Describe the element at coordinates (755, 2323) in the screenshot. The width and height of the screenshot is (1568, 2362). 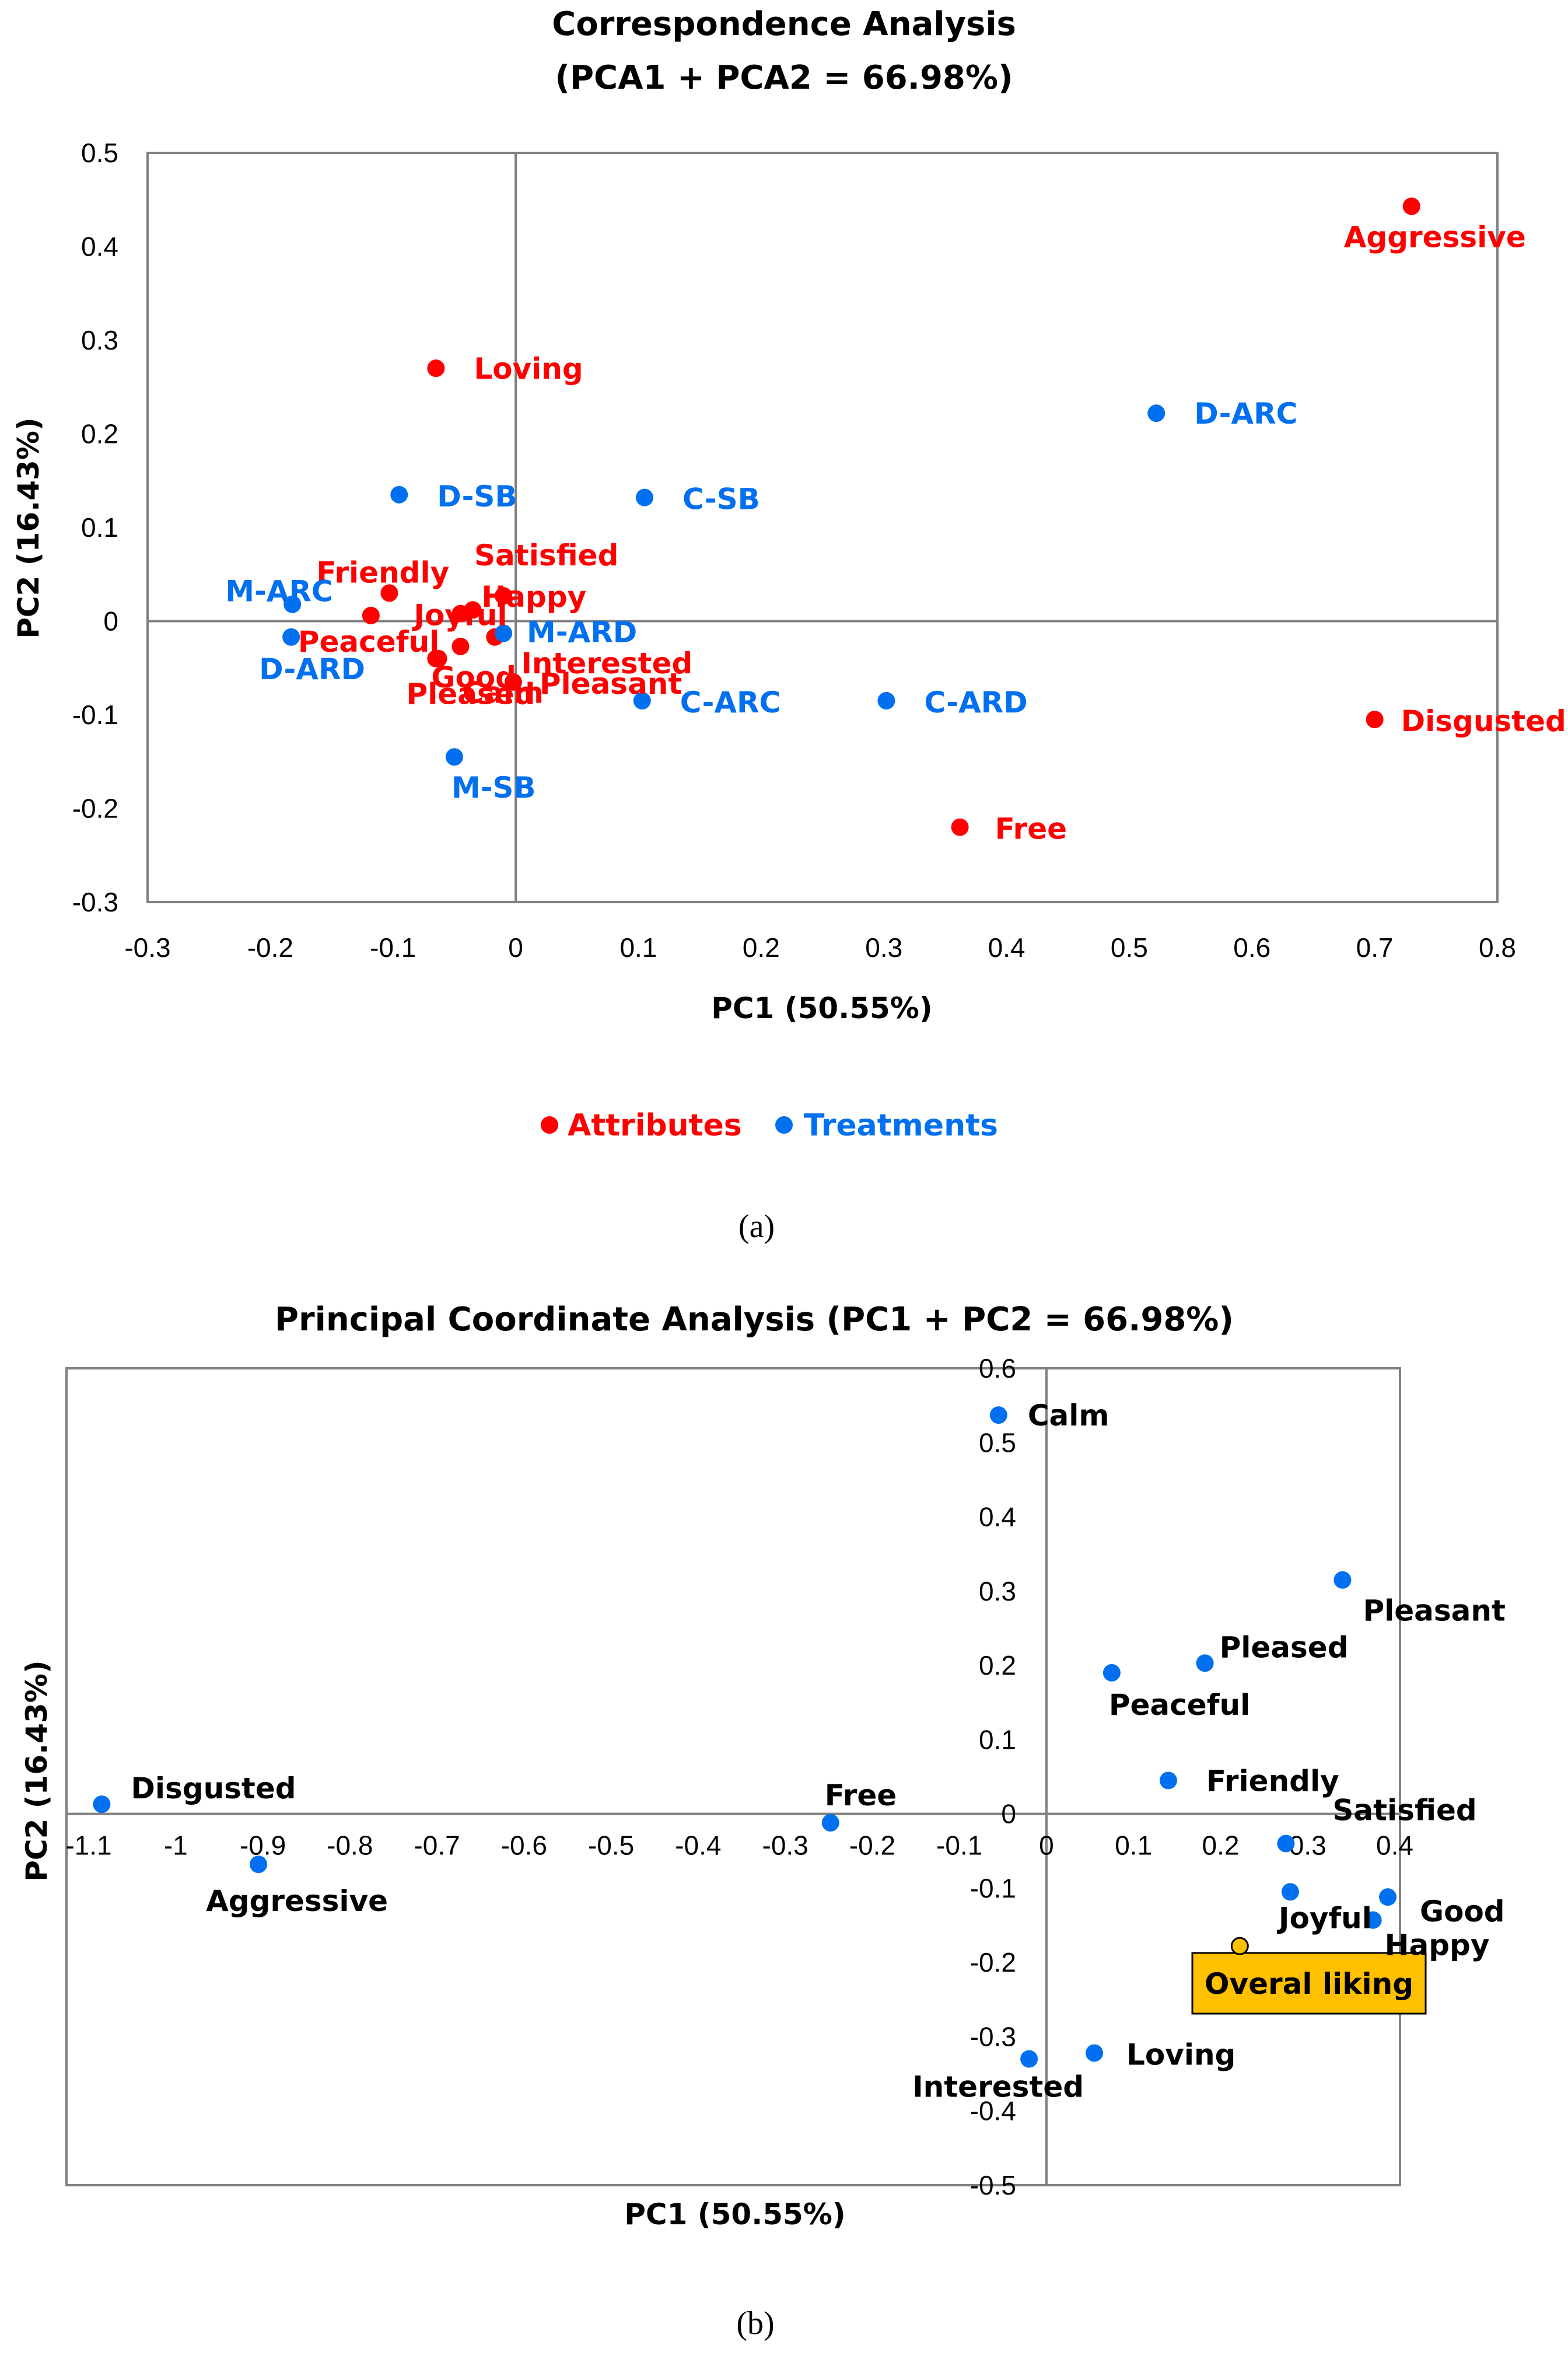
I see `chart-b-caption: (b)` at that location.